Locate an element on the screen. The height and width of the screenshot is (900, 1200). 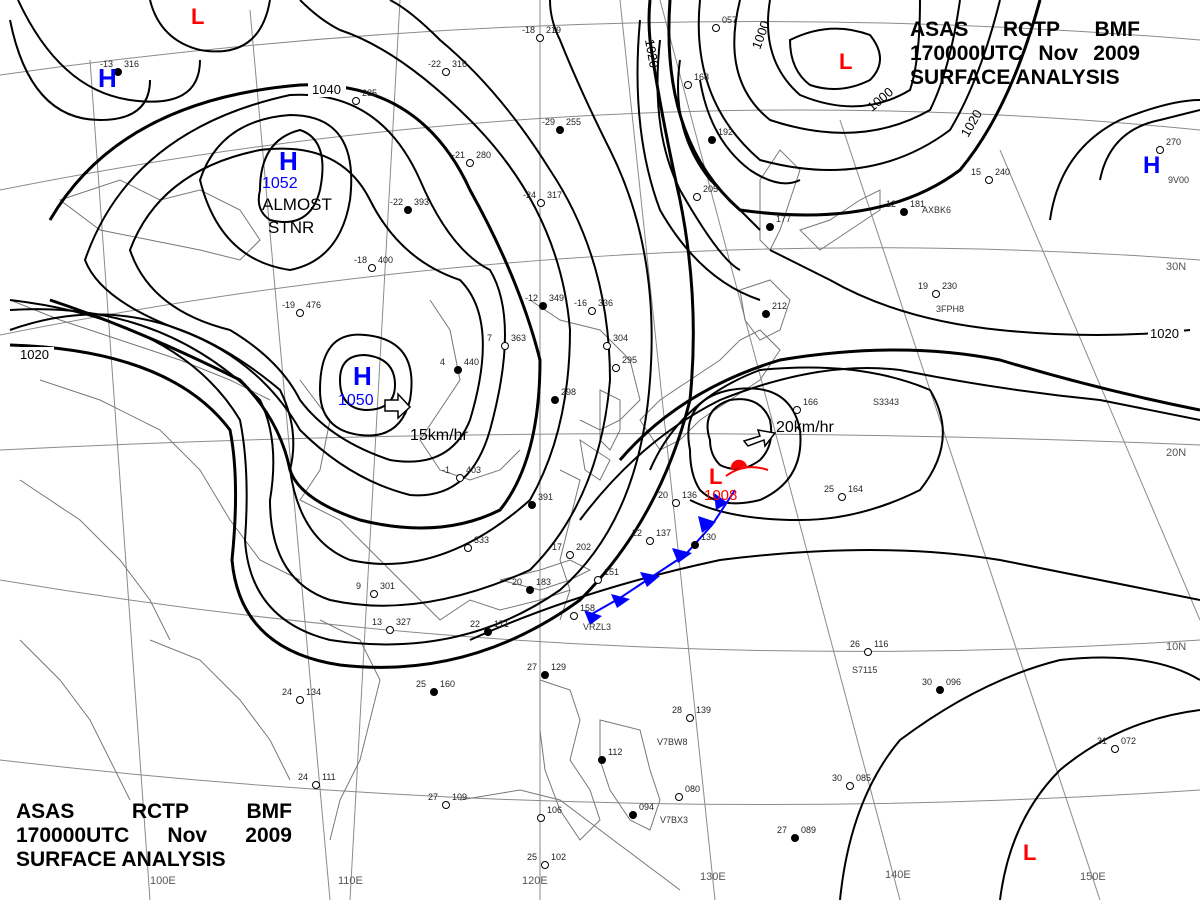
station-pressure: 391 is located at coordinates (545, 497).